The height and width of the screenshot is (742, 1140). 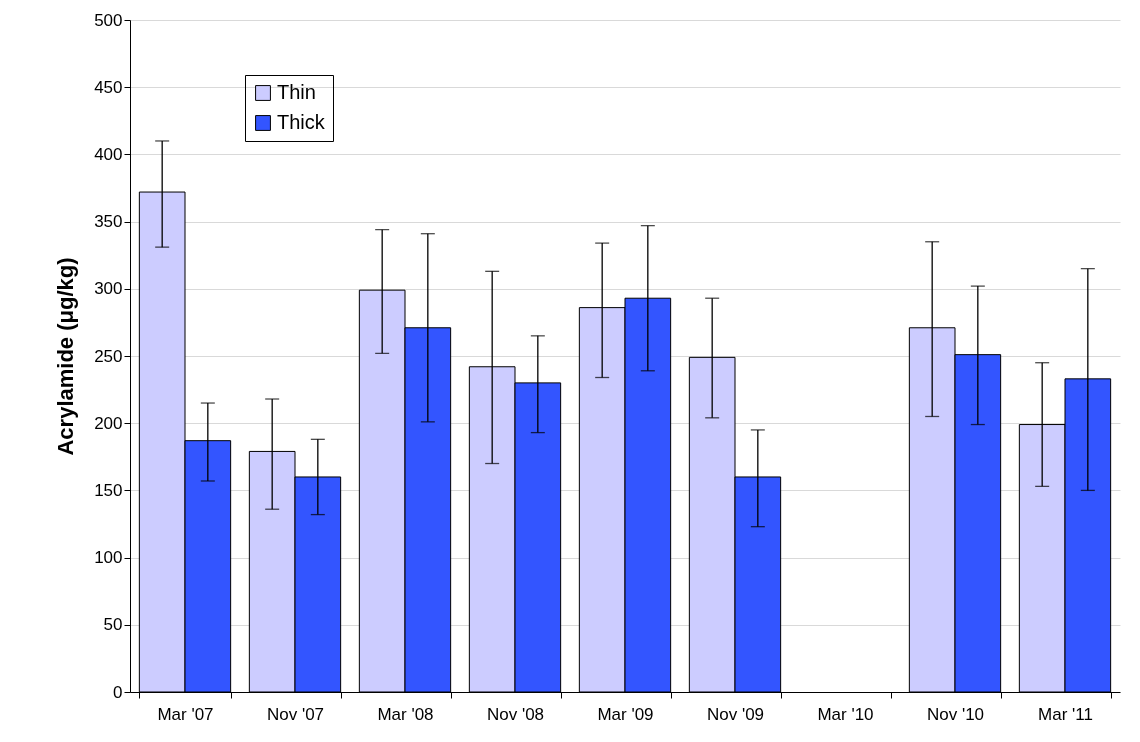 What do you see at coordinates (735, 714) in the screenshot?
I see `x-tick-label: Nov '09` at bounding box center [735, 714].